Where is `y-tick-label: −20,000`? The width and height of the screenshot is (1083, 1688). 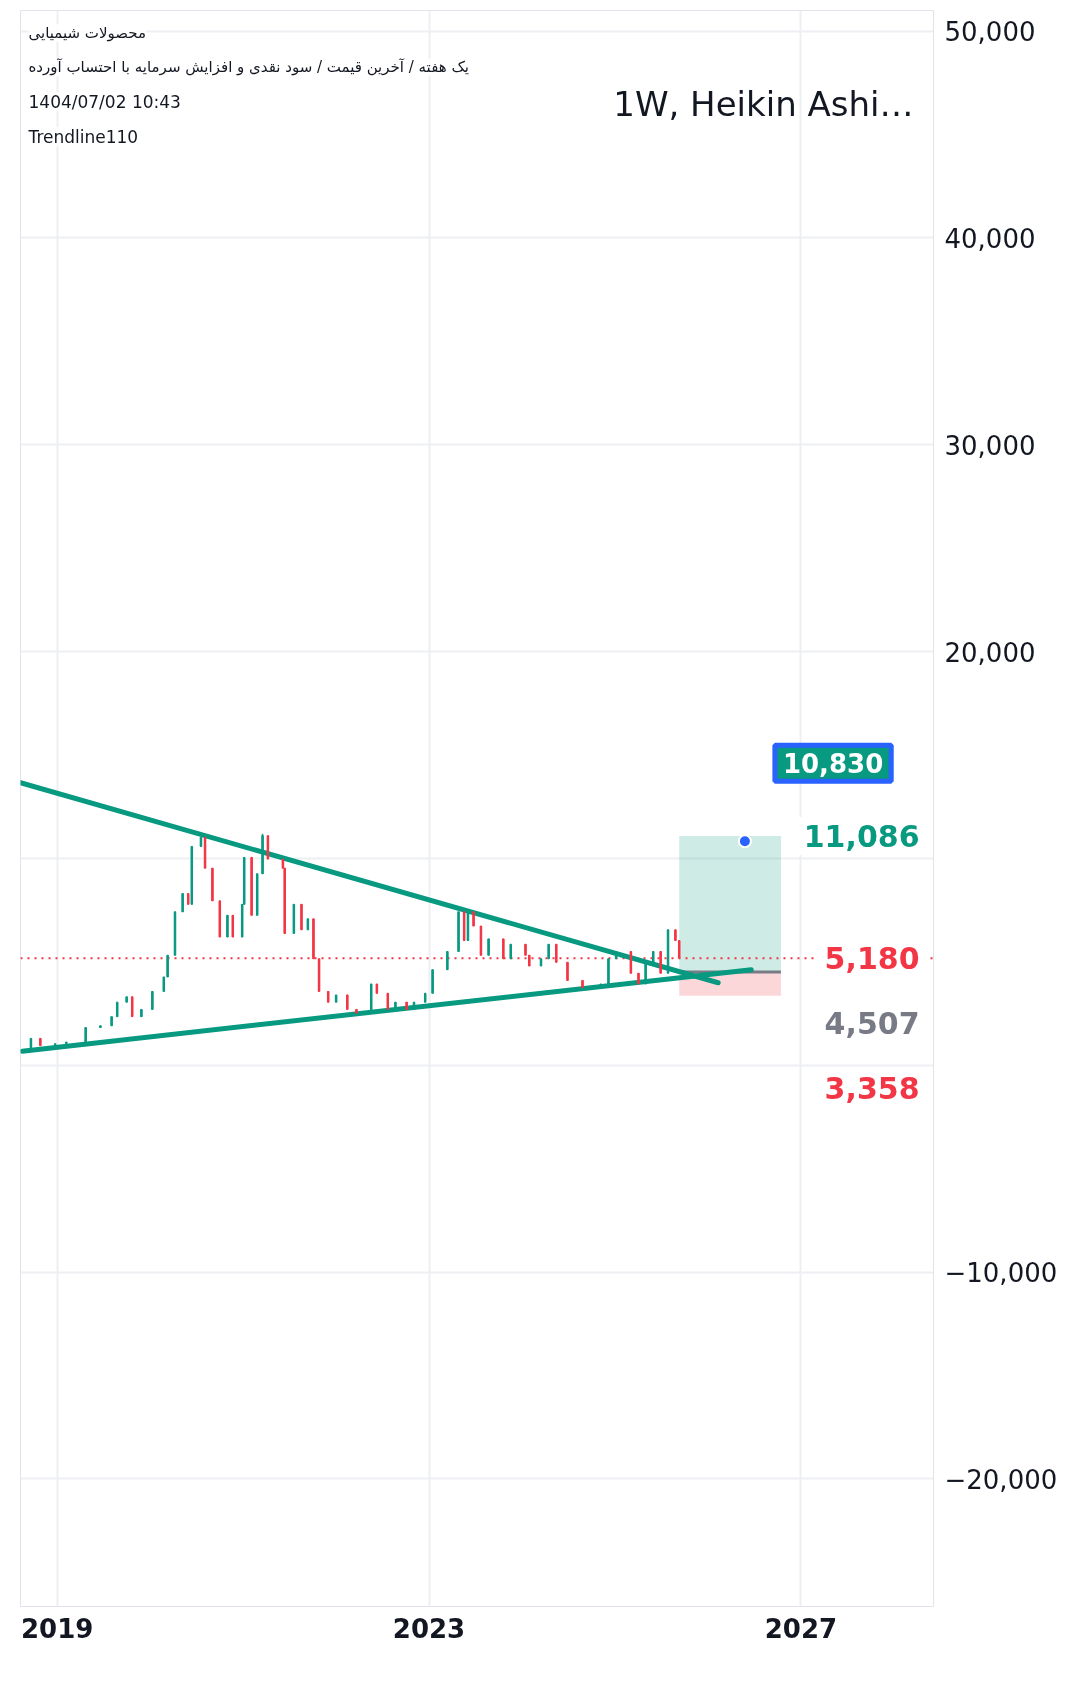 y-tick-label: −20,000 is located at coordinates (1001, 1479).